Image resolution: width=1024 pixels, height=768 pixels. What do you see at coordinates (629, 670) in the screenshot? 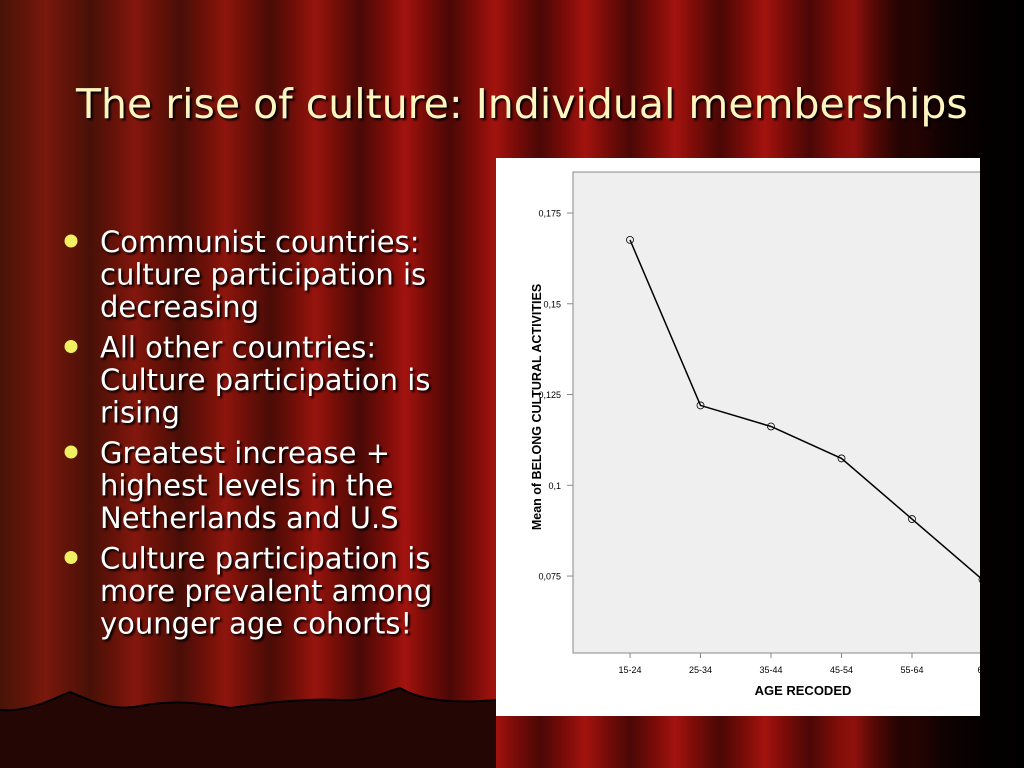
I see `x-tick-label: 15-24` at bounding box center [629, 670].